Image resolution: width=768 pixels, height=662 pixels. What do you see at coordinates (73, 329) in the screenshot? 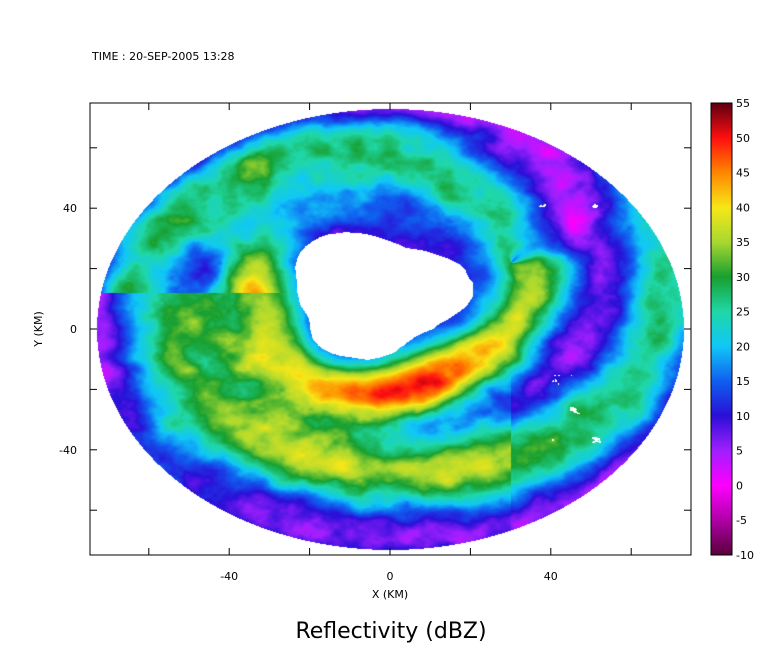
I see `y-tick-label: 0` at bounding box center [73, 329].